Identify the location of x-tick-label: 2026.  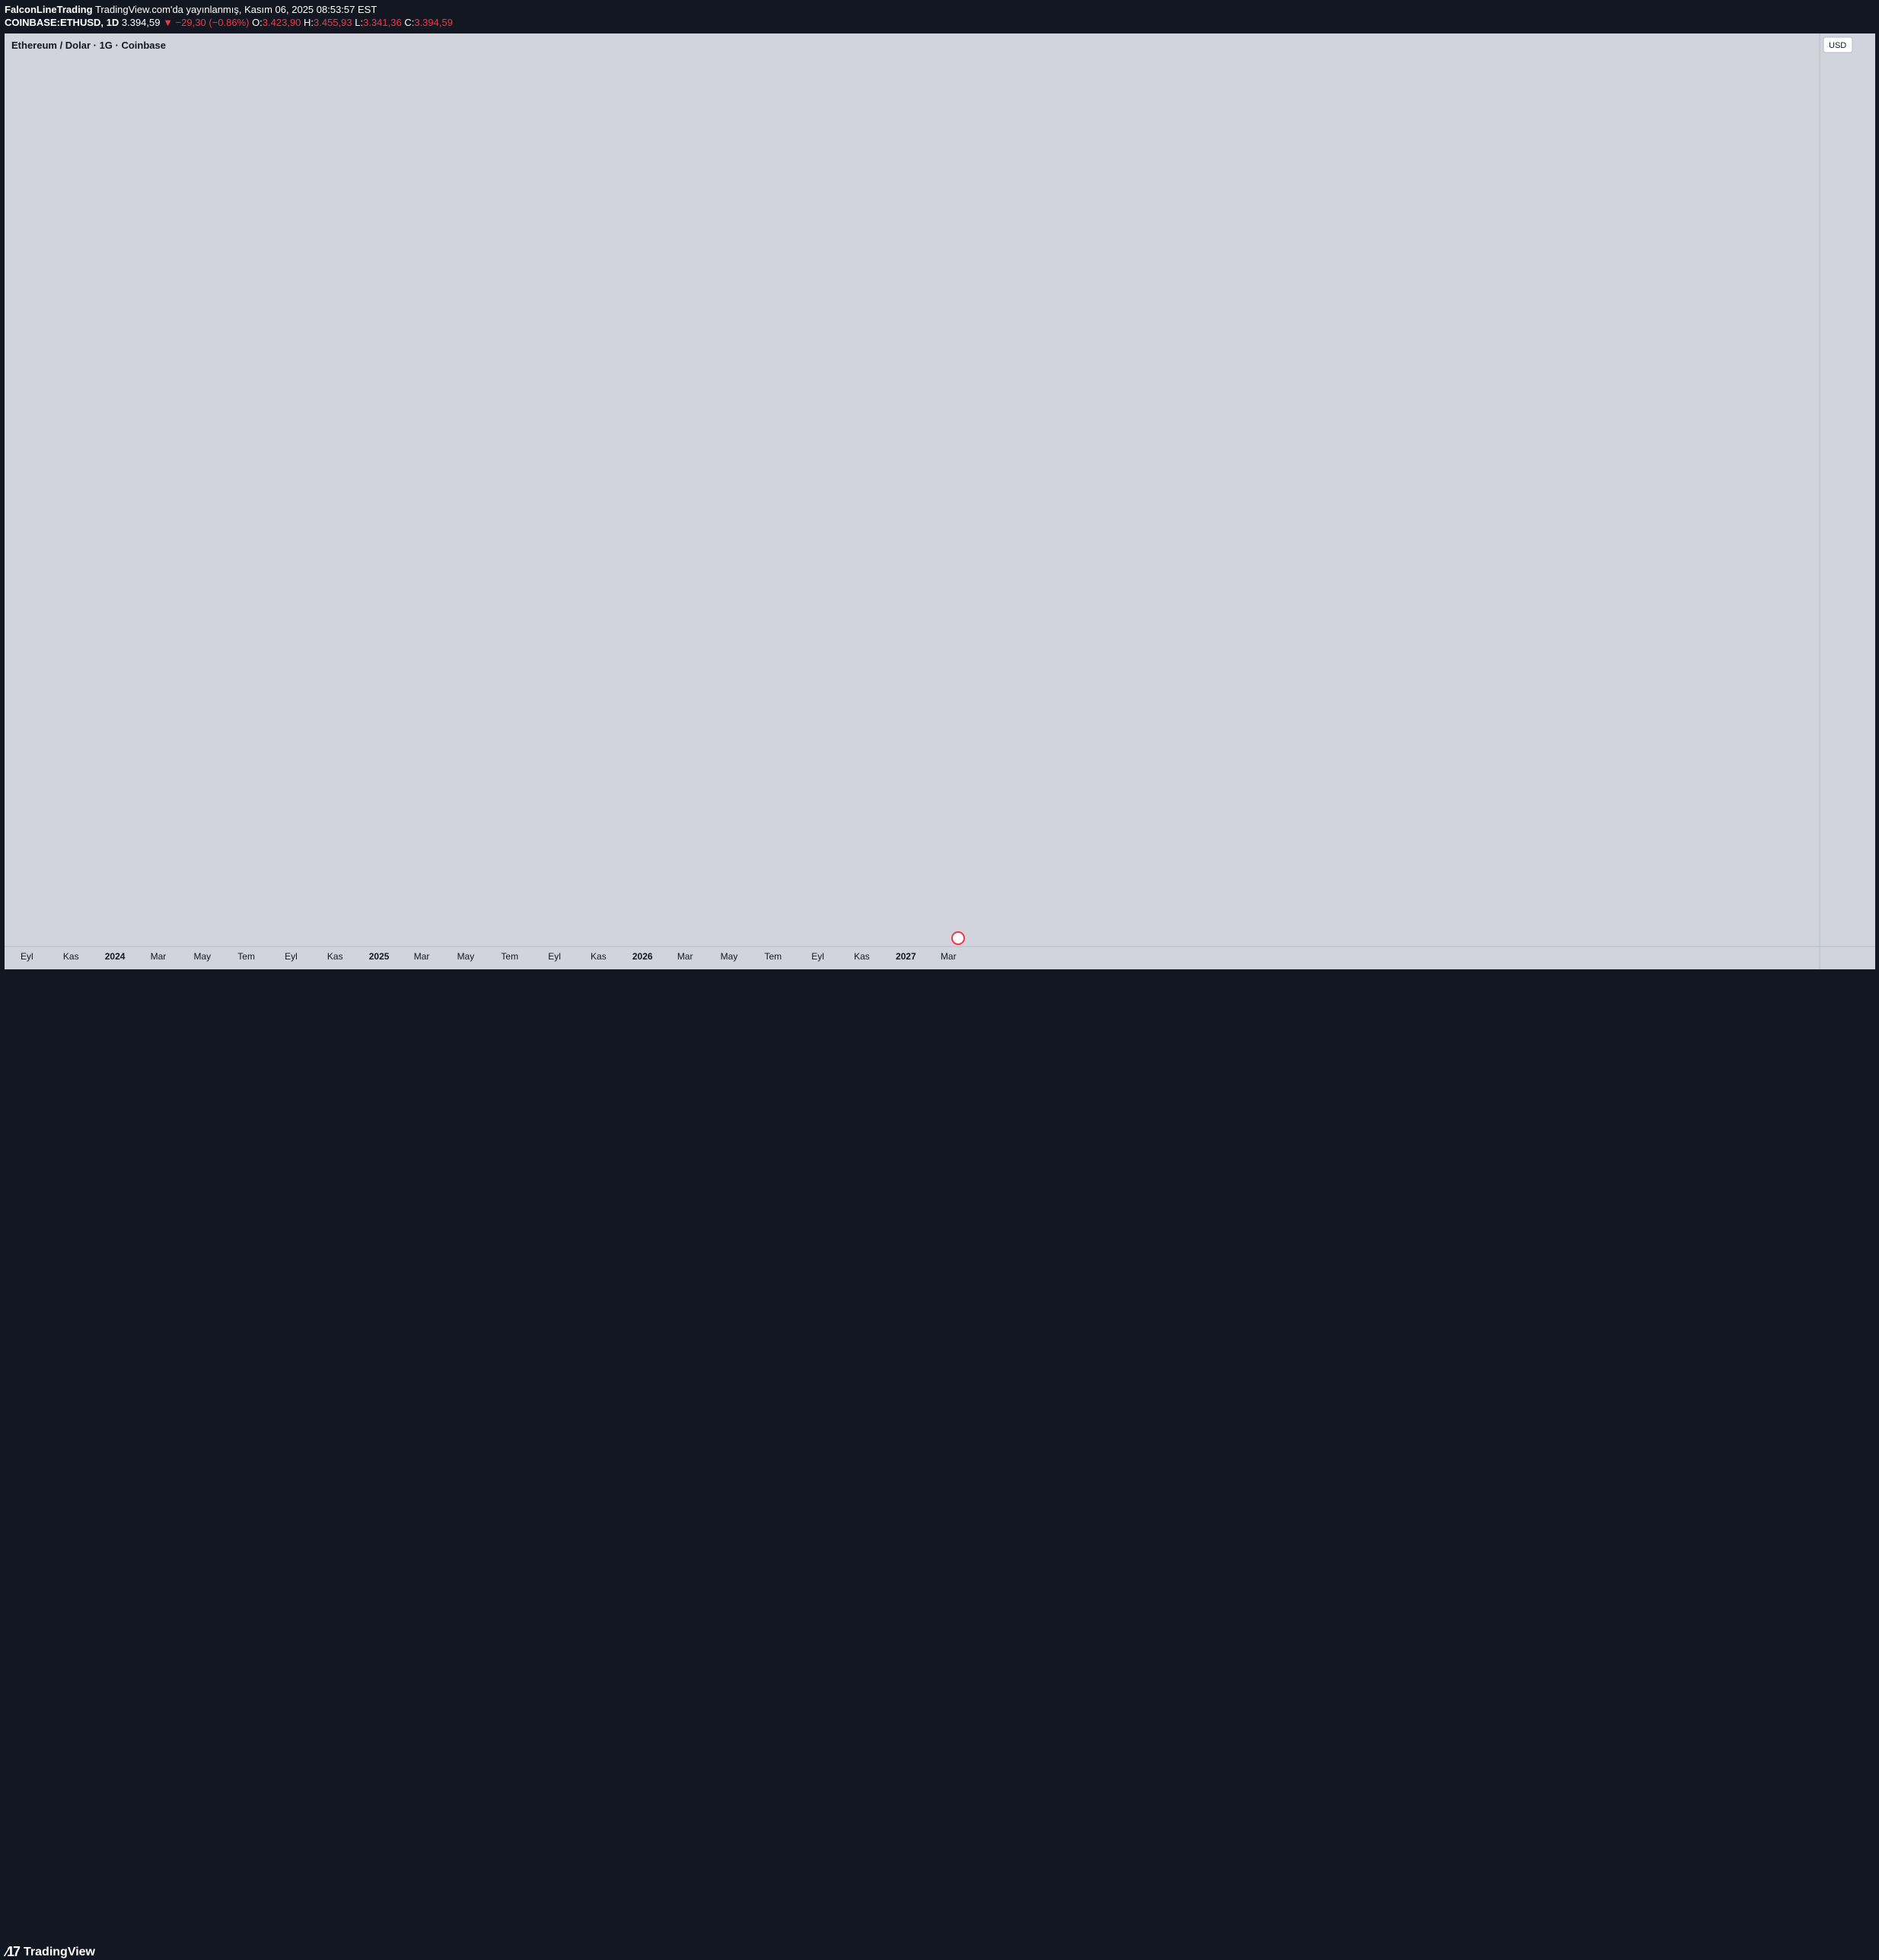
(643, 956).